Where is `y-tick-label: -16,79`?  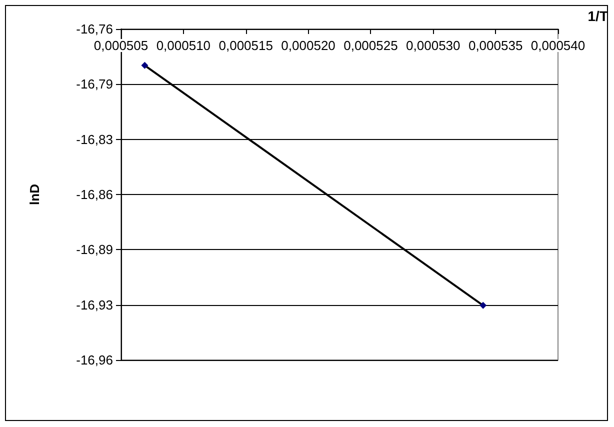
y-tick-label: -16,79 is located at coordinates (94, 84).